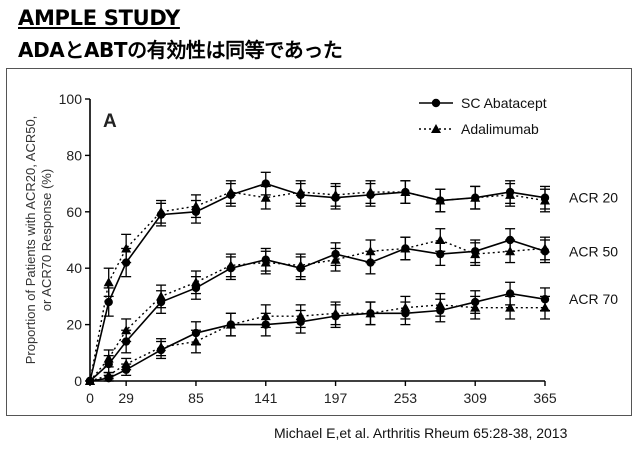  Describe the element at coordinates (71, 99) in the screenshot. I see `y-tick-label: 100` at that location.